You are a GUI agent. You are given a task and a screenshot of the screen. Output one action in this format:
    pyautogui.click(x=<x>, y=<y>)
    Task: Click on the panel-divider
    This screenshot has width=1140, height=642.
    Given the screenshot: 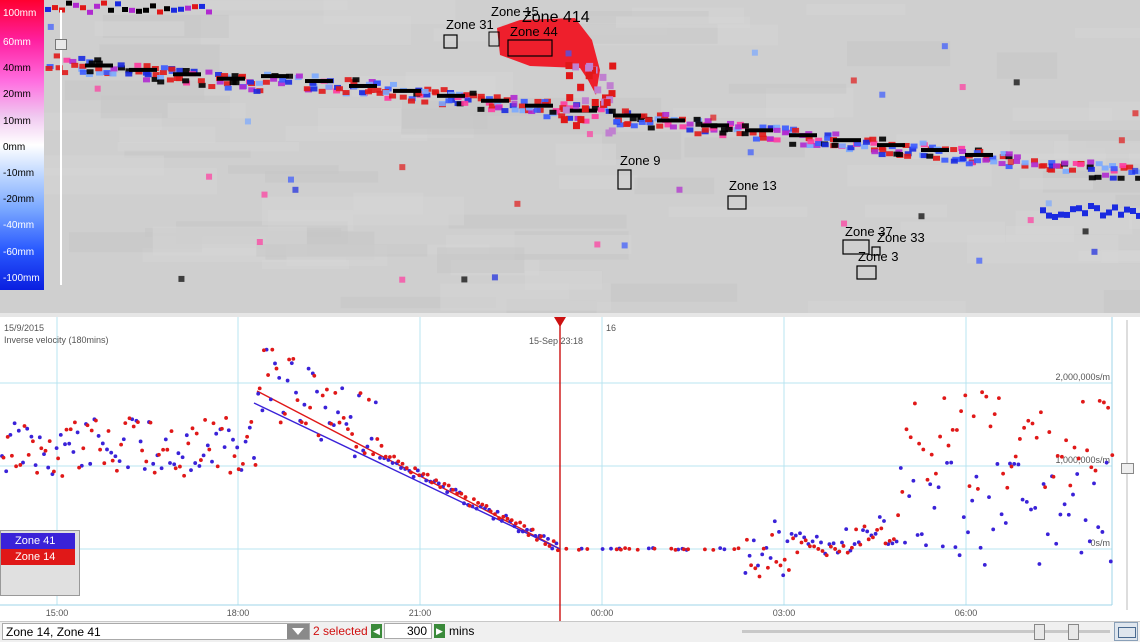 What is the action you would take?
    pyautogui.click(x=570, y=315)
    